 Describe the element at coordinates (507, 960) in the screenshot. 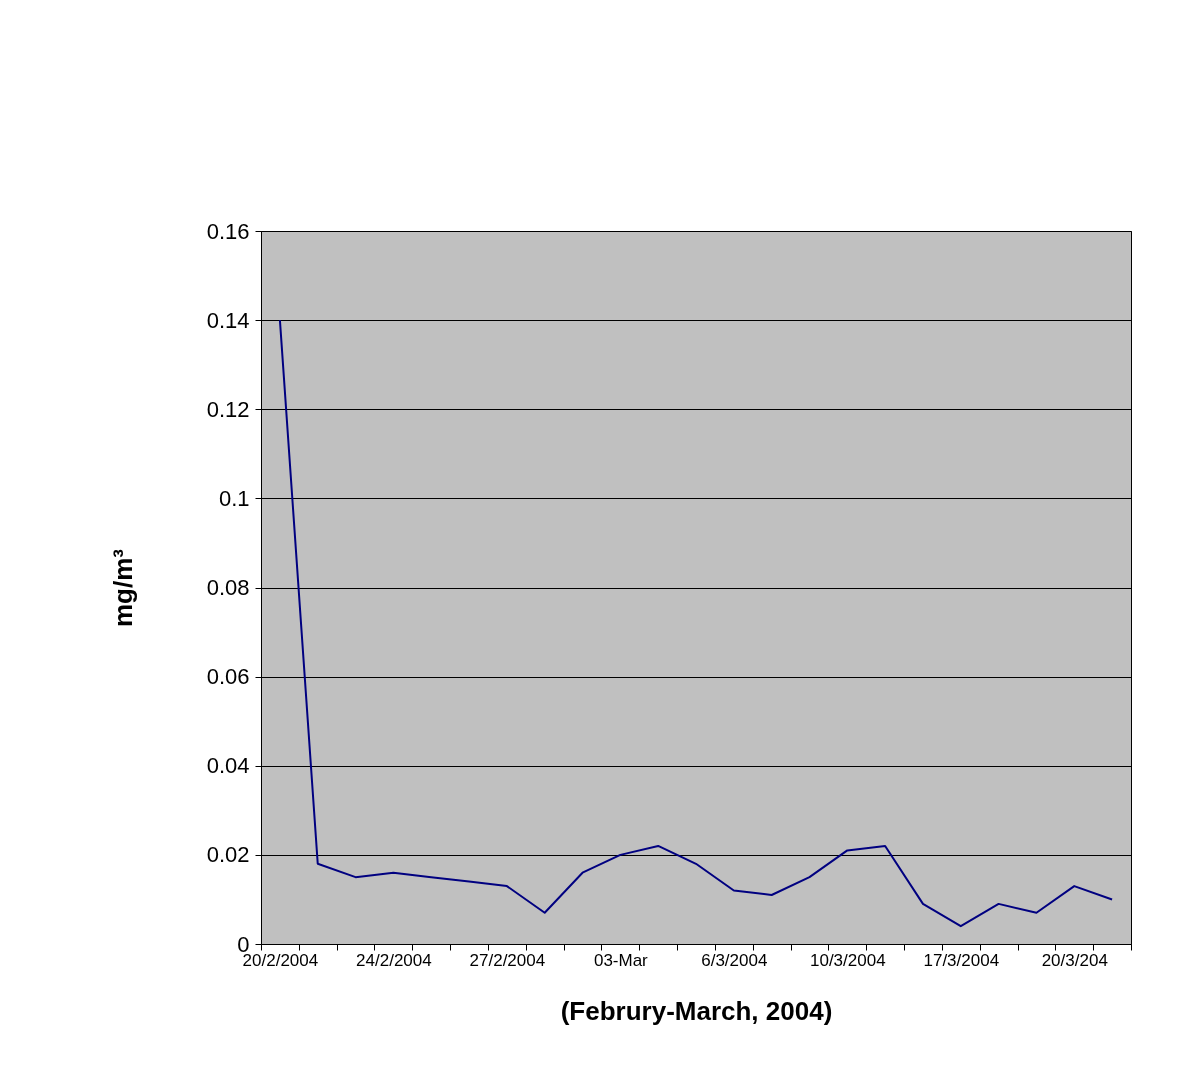

I see `x-tick-label: 27/2/2004` at that location.